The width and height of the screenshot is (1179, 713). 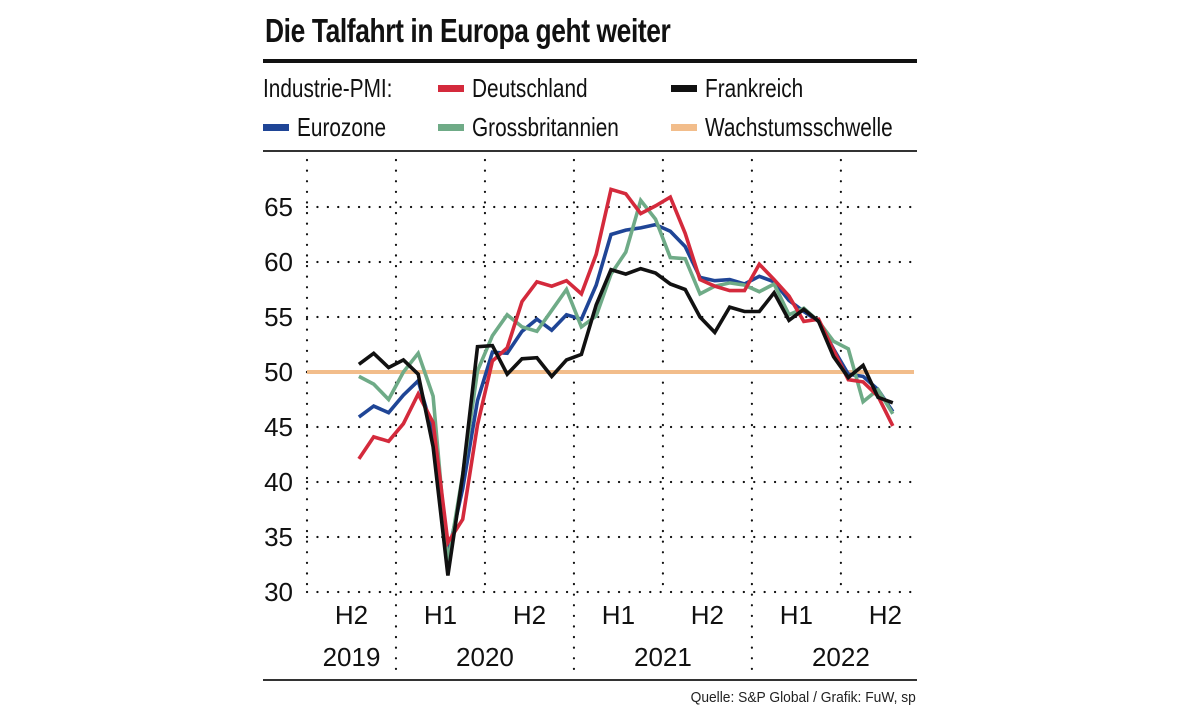 What do you see at coordinates (527, 88) in the screenshot?
I see `legend-item-deutschland: Deutschland` at bounding box center [527, 88].